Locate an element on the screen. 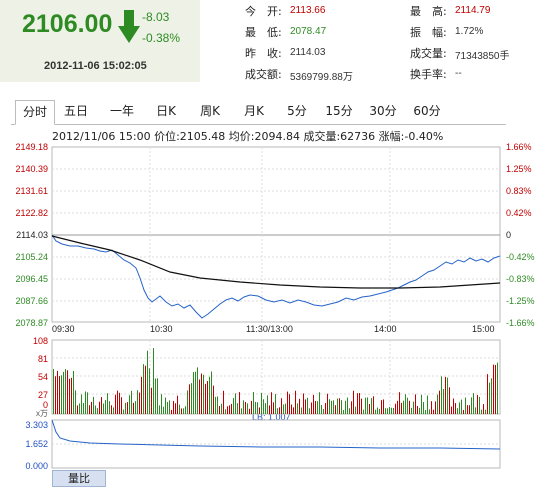 This screenshot has width=550, height=487. tab-daily-k: 日K is located at coordinates (166, 111).